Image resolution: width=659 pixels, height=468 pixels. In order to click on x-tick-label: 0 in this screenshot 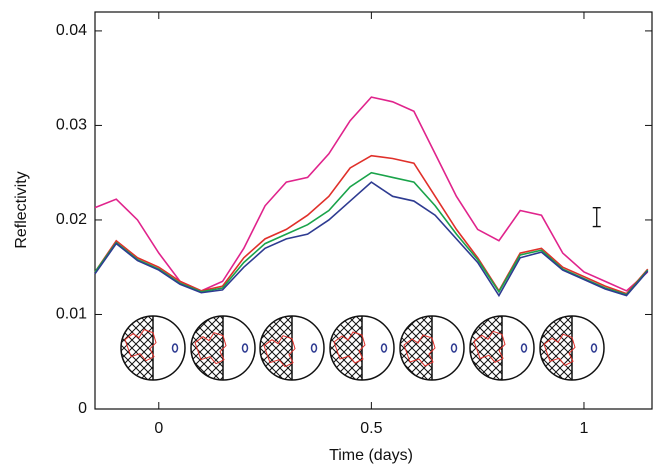, I will do `click(158, 428)`.